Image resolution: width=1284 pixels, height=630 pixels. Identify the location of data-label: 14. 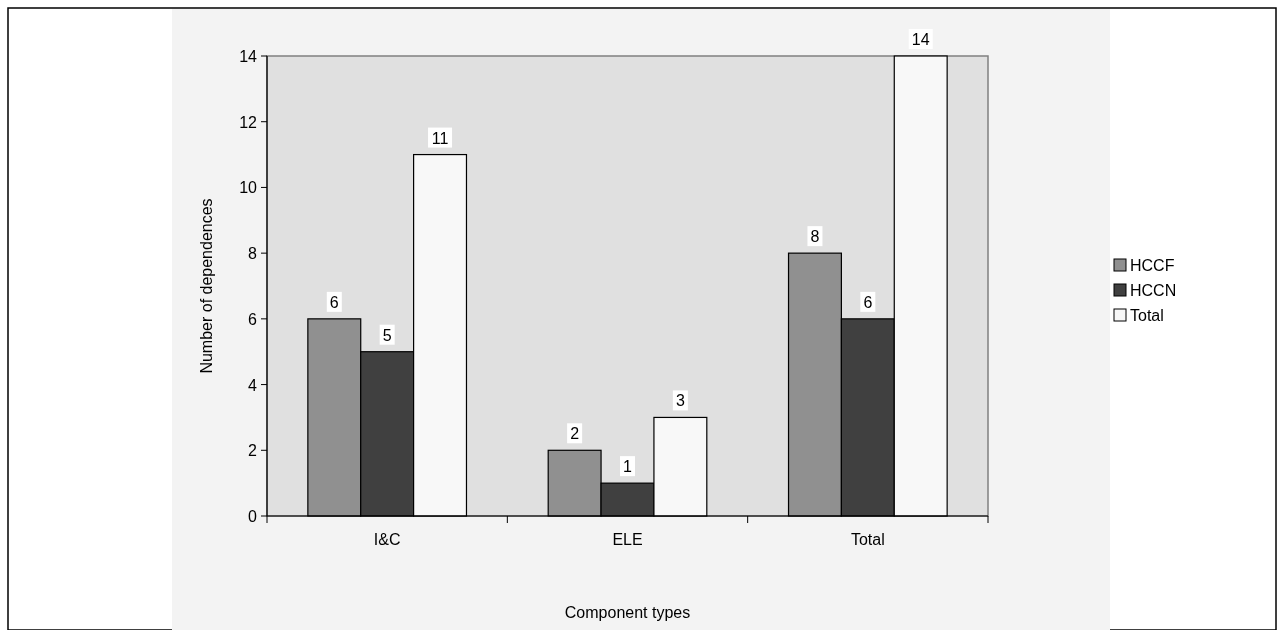
(920, 39).